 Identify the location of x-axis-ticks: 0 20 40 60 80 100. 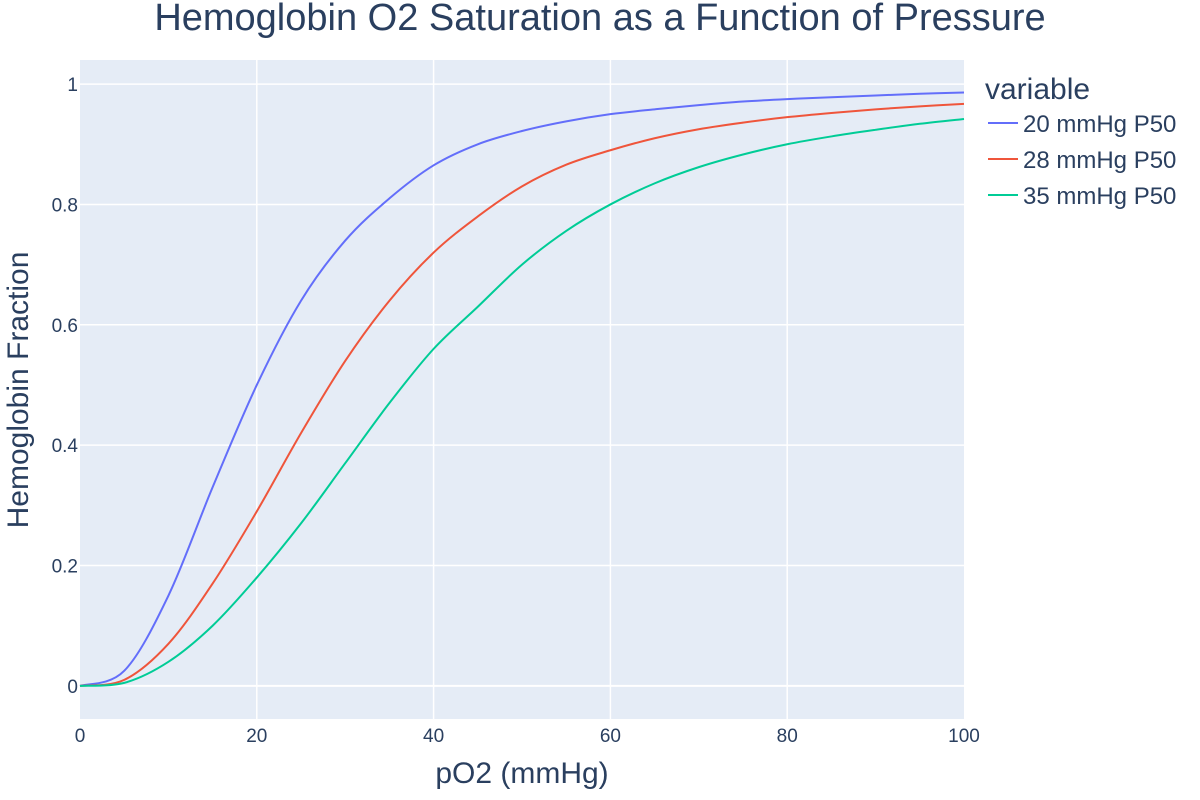
(527, 736).